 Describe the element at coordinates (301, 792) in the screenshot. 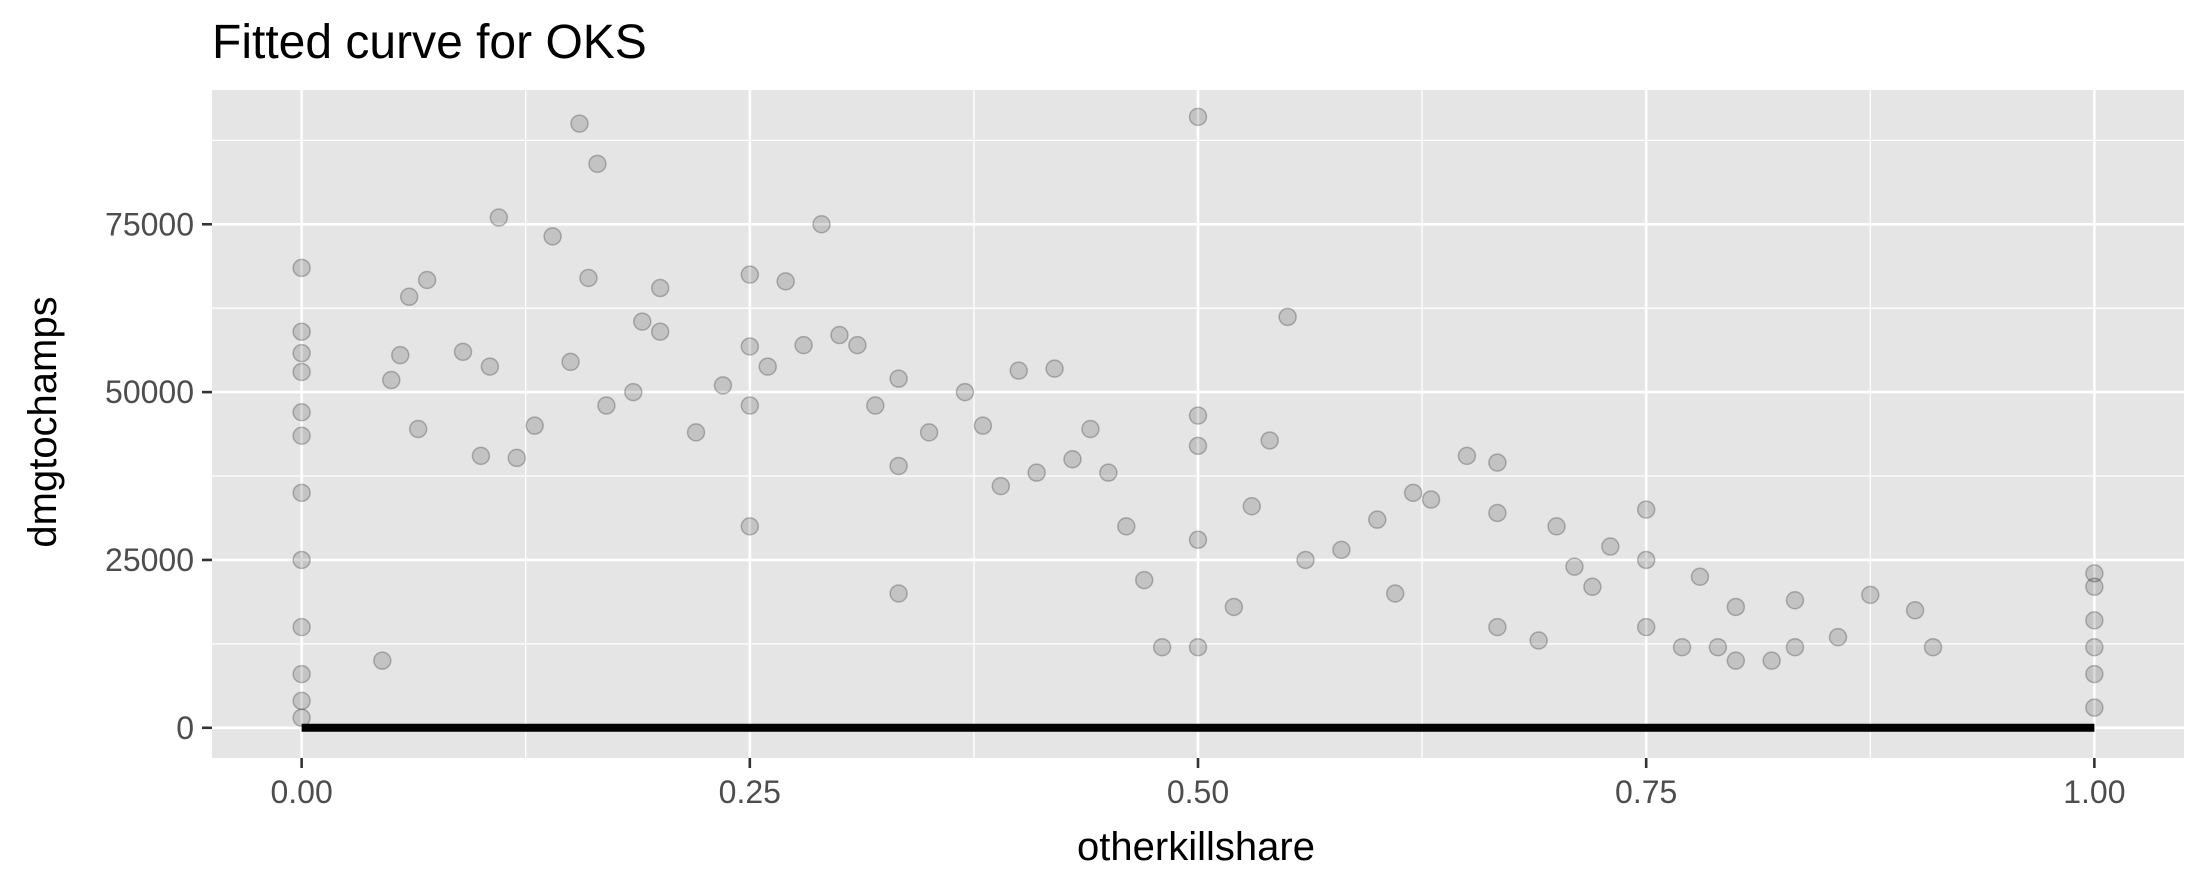

I see `x-tick-label: 0.00` at that location.